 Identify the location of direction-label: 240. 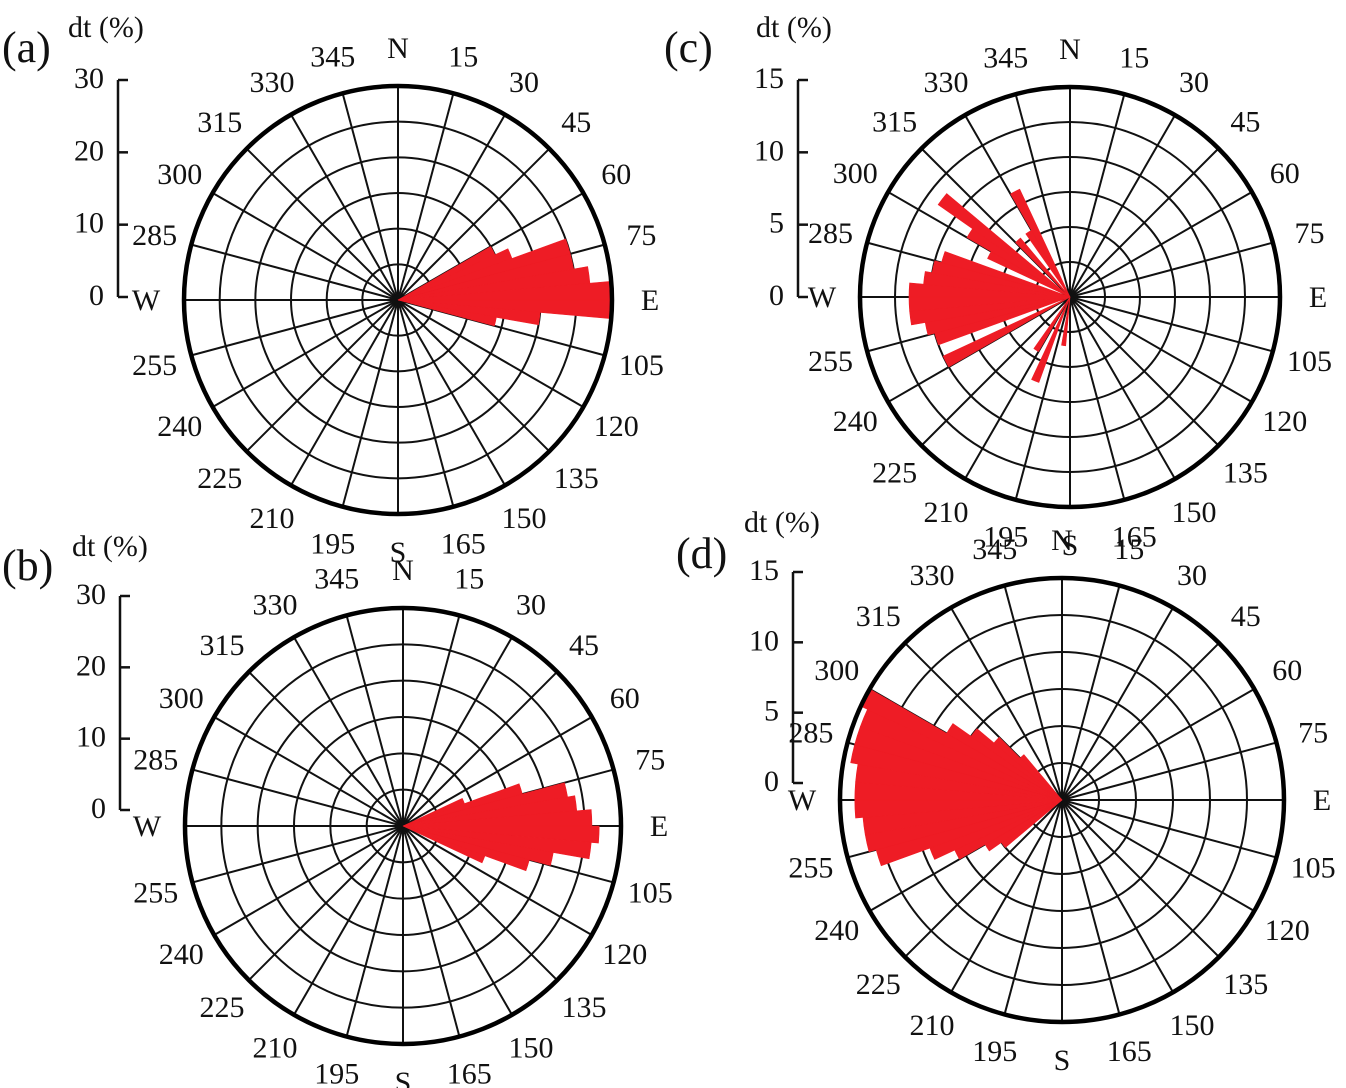
(836, 930).